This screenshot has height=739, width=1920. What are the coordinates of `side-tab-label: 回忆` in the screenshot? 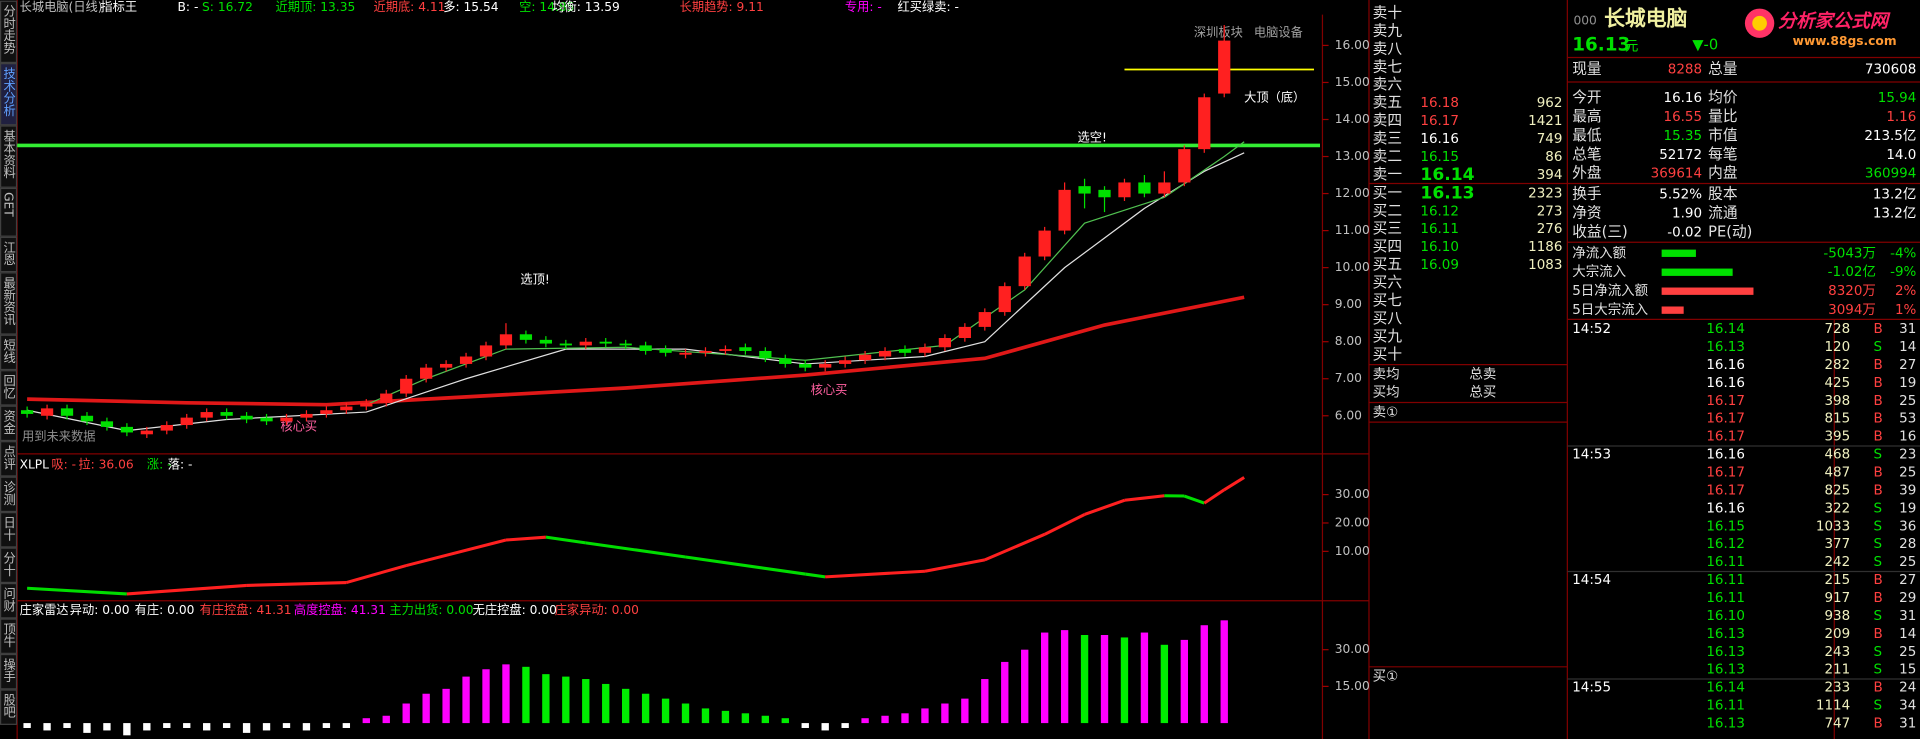 It's located at (9, 386).